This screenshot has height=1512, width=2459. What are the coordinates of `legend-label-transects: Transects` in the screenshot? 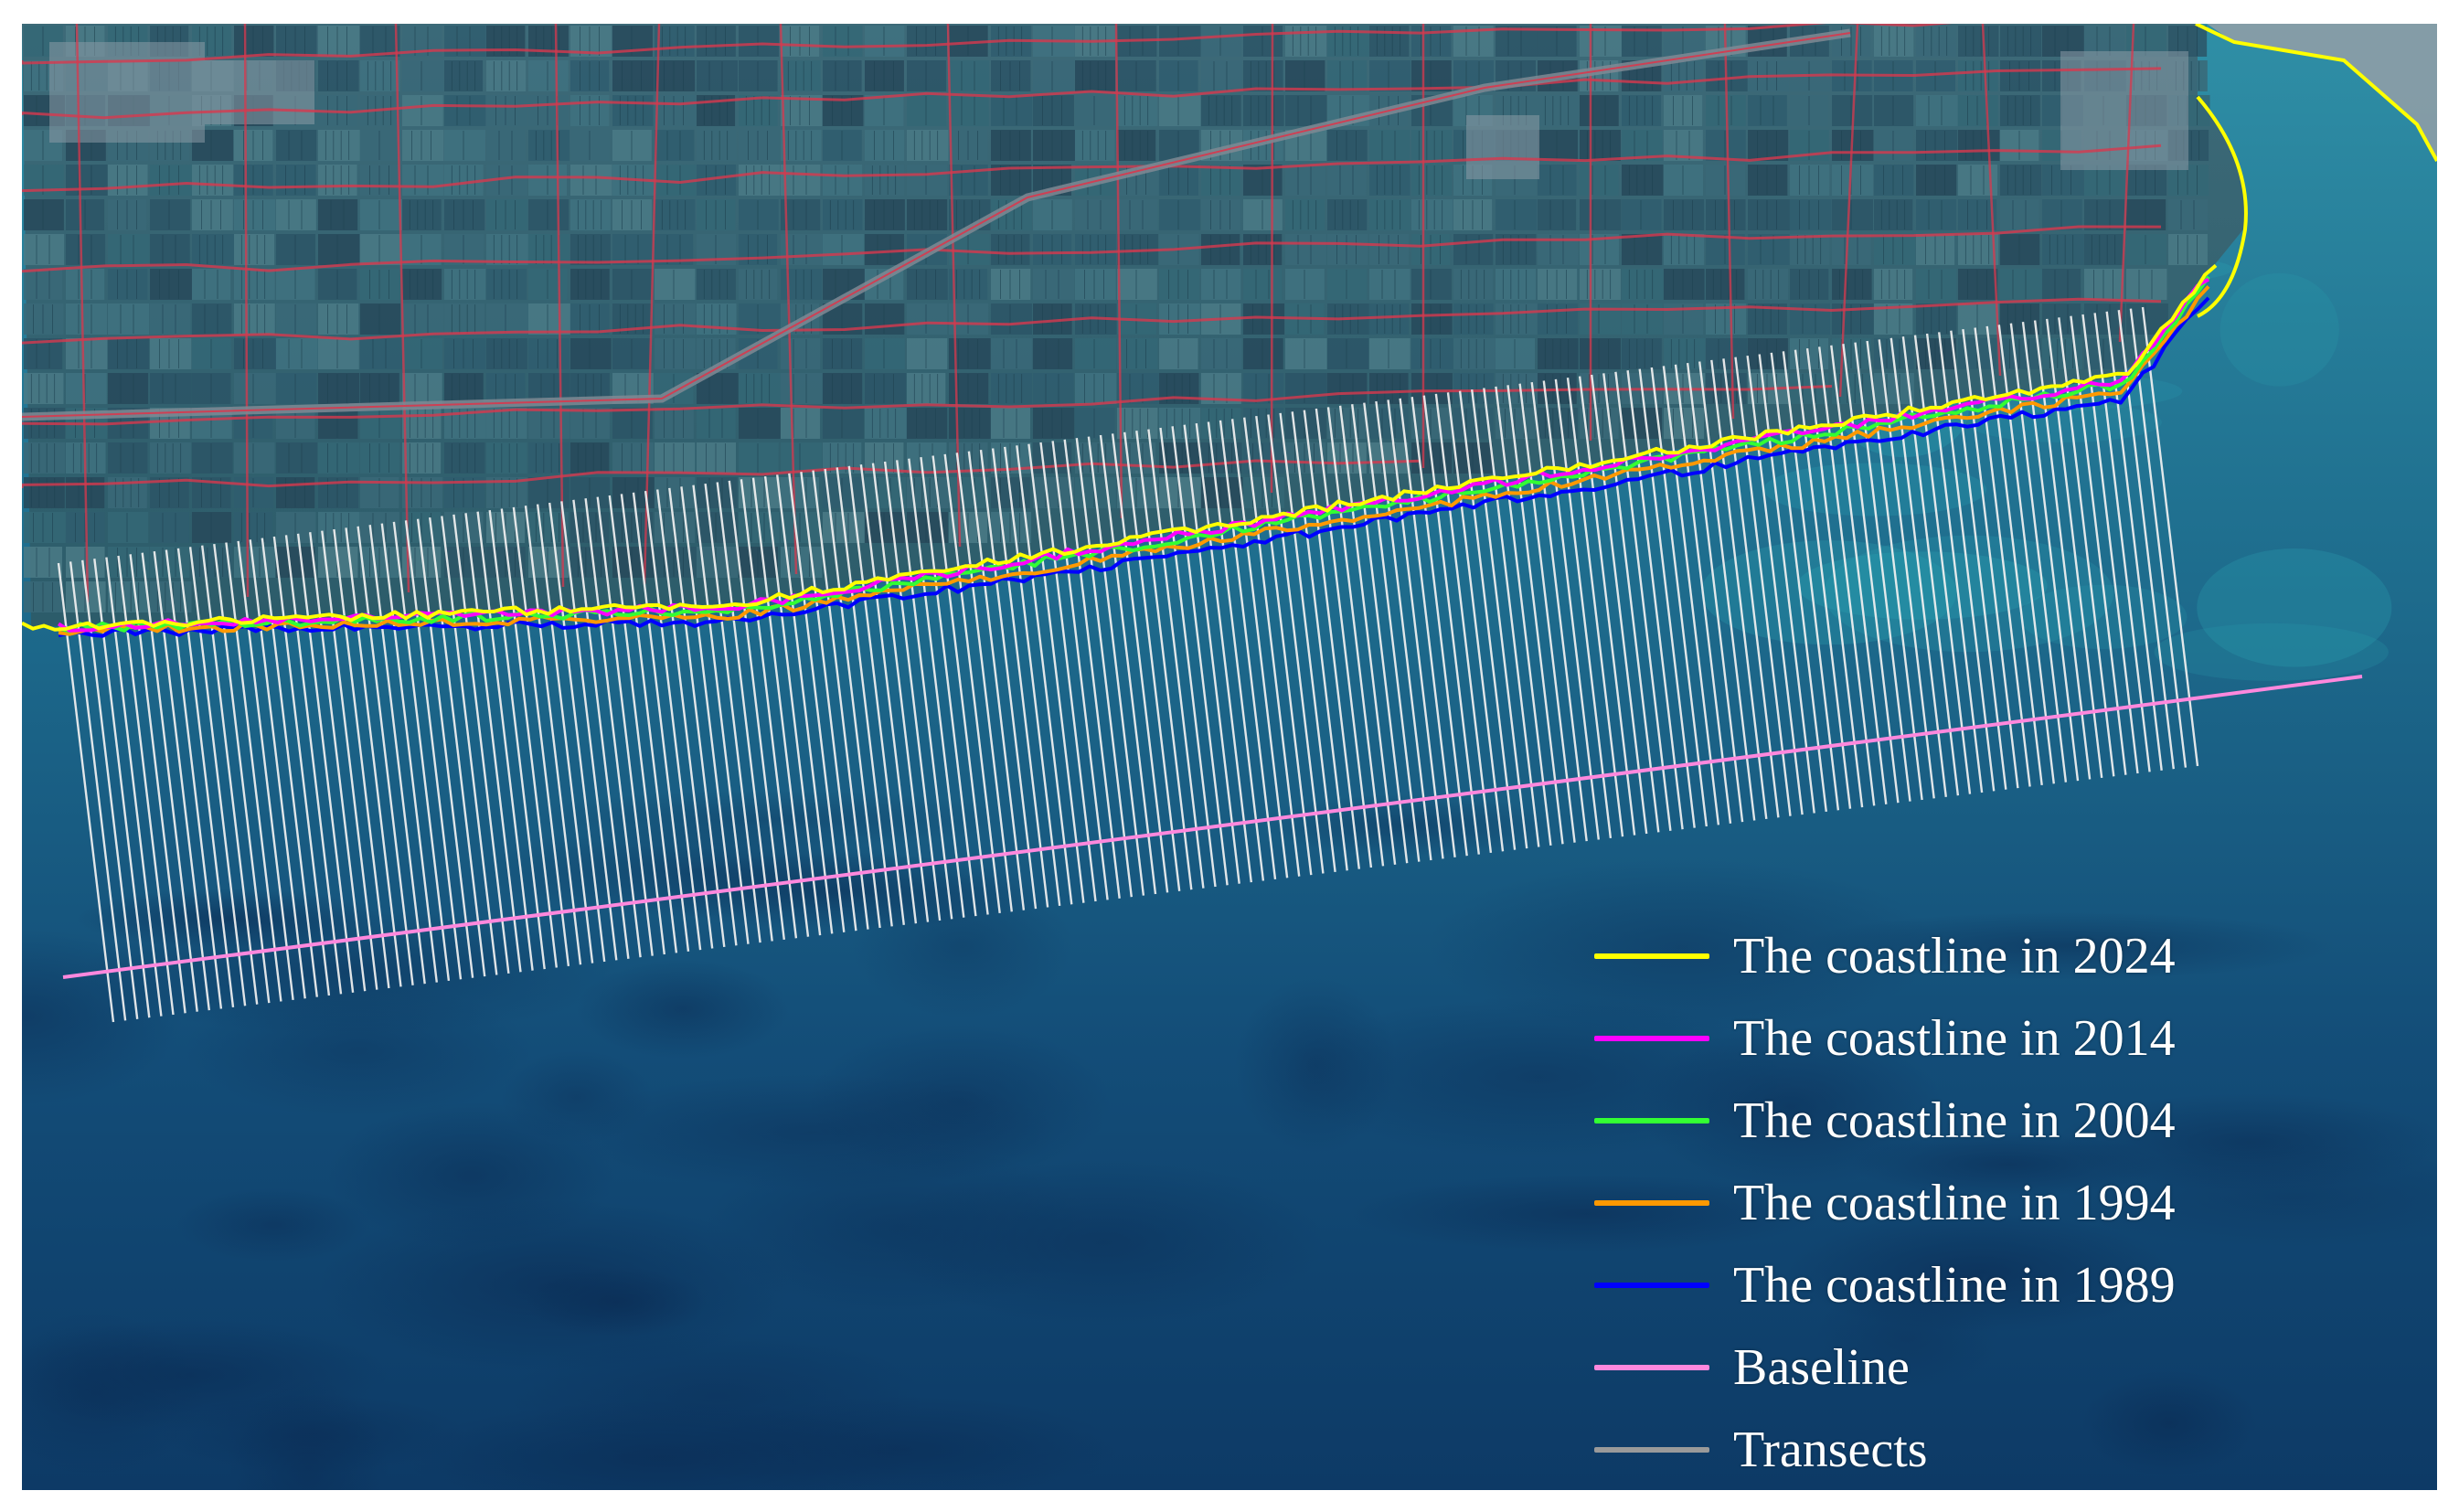 It's located at (1830, 1449).